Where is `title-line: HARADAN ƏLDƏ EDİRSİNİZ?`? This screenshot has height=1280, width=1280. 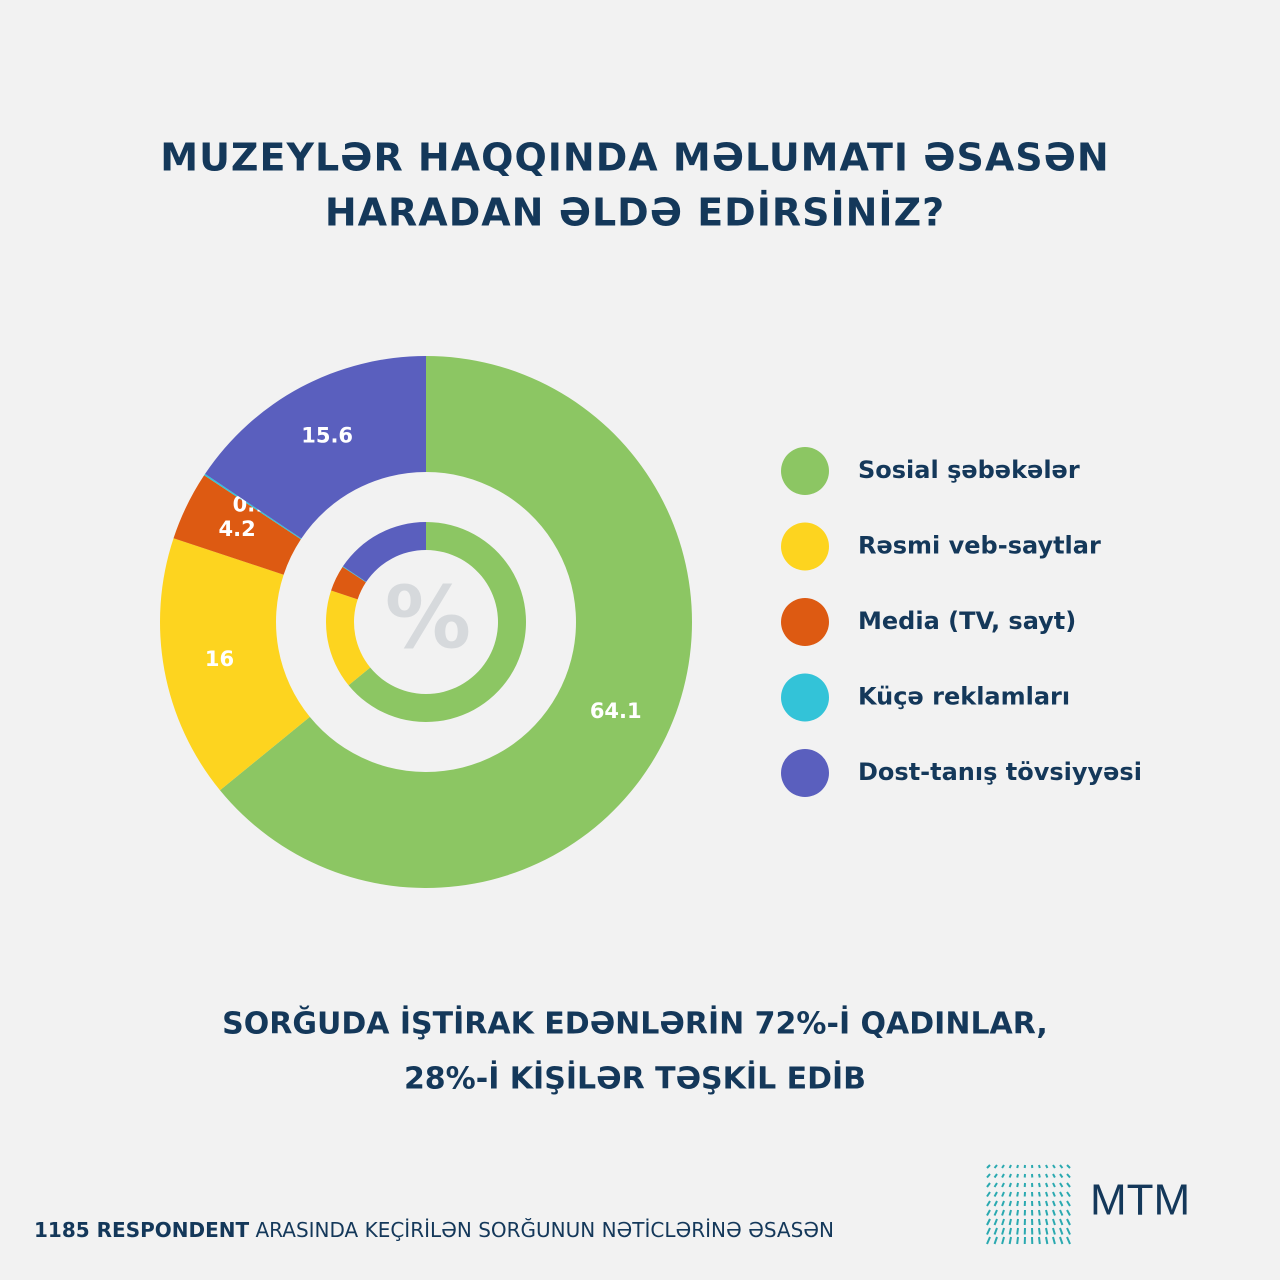 title-line: HARADAN ƏLDƏ EDİRSİNİZ? is located at coordinates (635, 213).